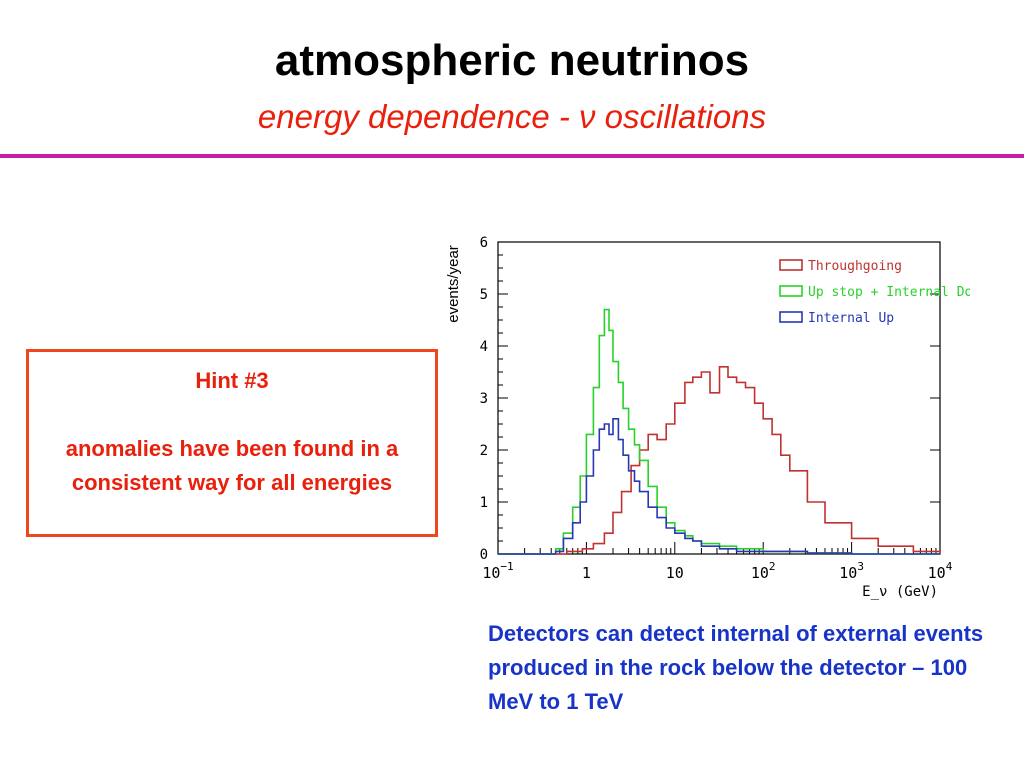 Image resolution: width=1024 pixels, height=768 pixels. What do you see at coordinates (512, 116) in the screenshot?
I see `slide-subtitle: energy dependence - ν oscillations` at bounding box center [512, 116].